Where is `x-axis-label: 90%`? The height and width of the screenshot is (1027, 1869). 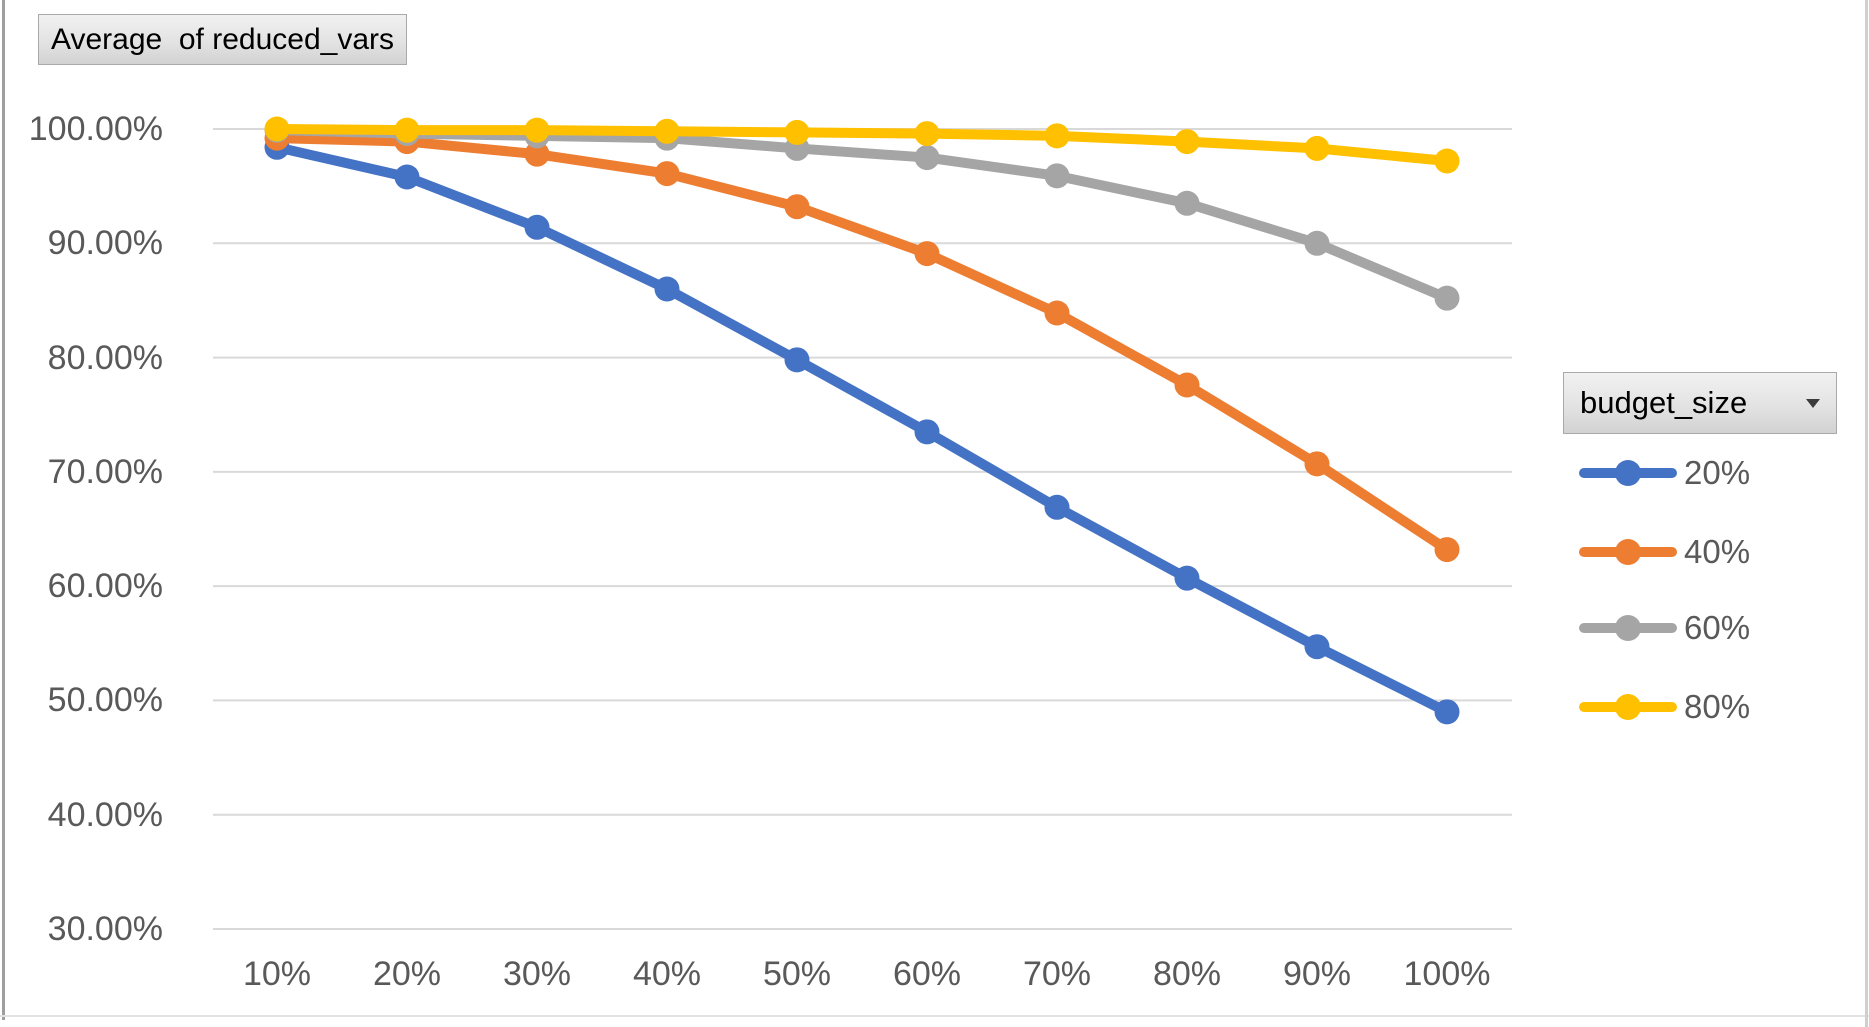 x-axis-label: 90% is located at coordinates (1317, 974).